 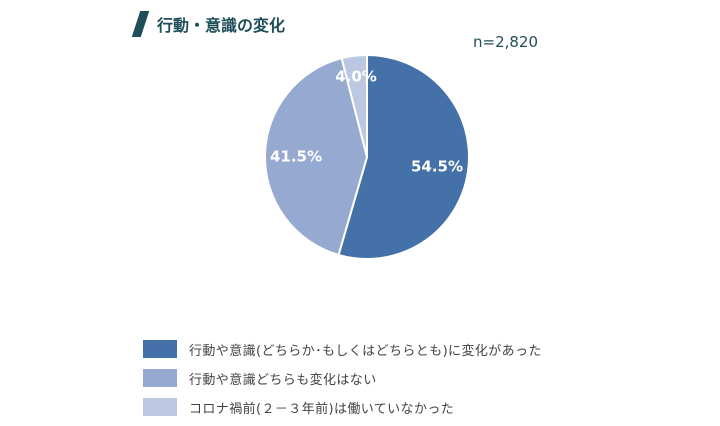 I want to click on sample-size: n=2,820, so click(x=506, y=42).